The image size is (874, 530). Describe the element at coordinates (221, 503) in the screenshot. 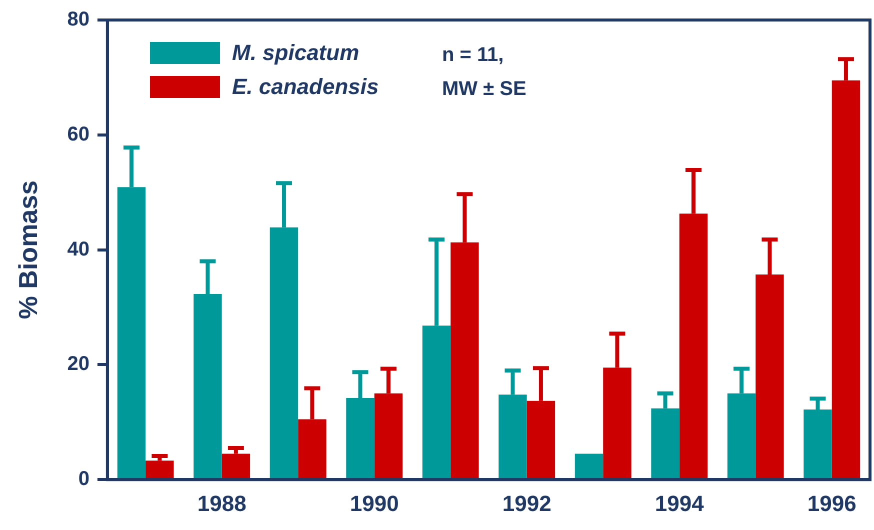

I see `x-tick-label: 1988` at that location.